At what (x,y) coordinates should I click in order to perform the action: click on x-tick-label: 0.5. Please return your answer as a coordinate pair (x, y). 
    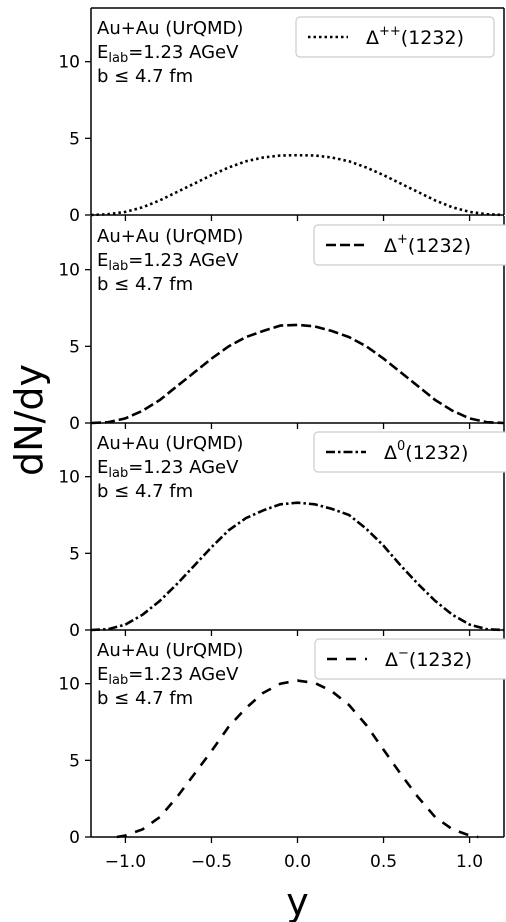
    Looking at the image, I should click on (383, 862).